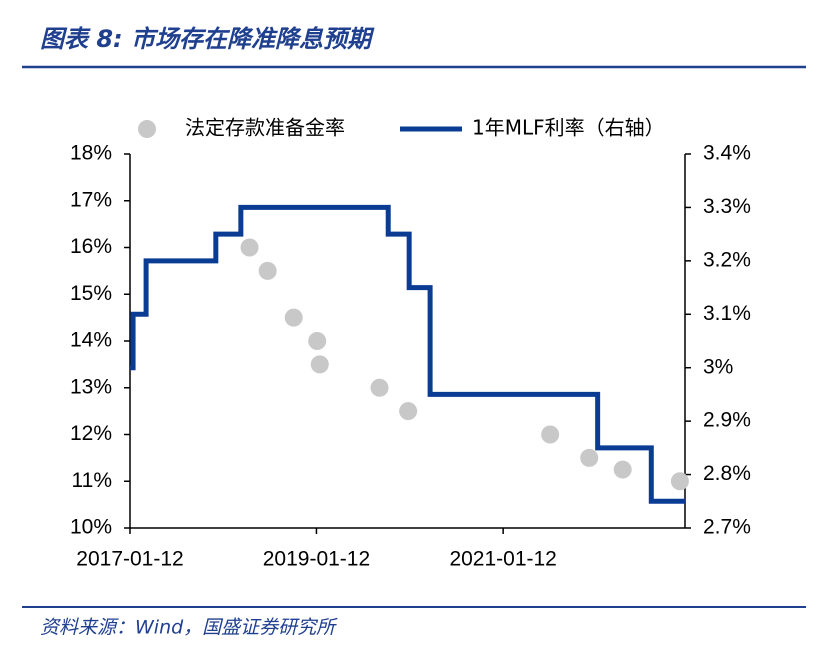 This screenshot has width=836, height=658. What do you see at coordinates (91, 246) in the screenshot?
I see `y-tick-label: 16%` at bounding box center [91, 246].